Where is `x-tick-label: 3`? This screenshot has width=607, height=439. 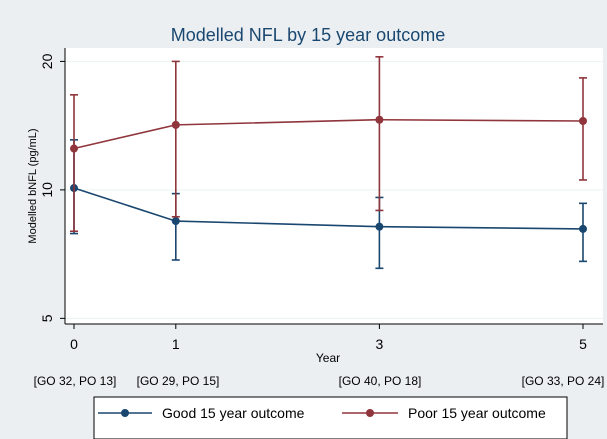 x-tick-label: 3 is located at coordinates (380, 344).